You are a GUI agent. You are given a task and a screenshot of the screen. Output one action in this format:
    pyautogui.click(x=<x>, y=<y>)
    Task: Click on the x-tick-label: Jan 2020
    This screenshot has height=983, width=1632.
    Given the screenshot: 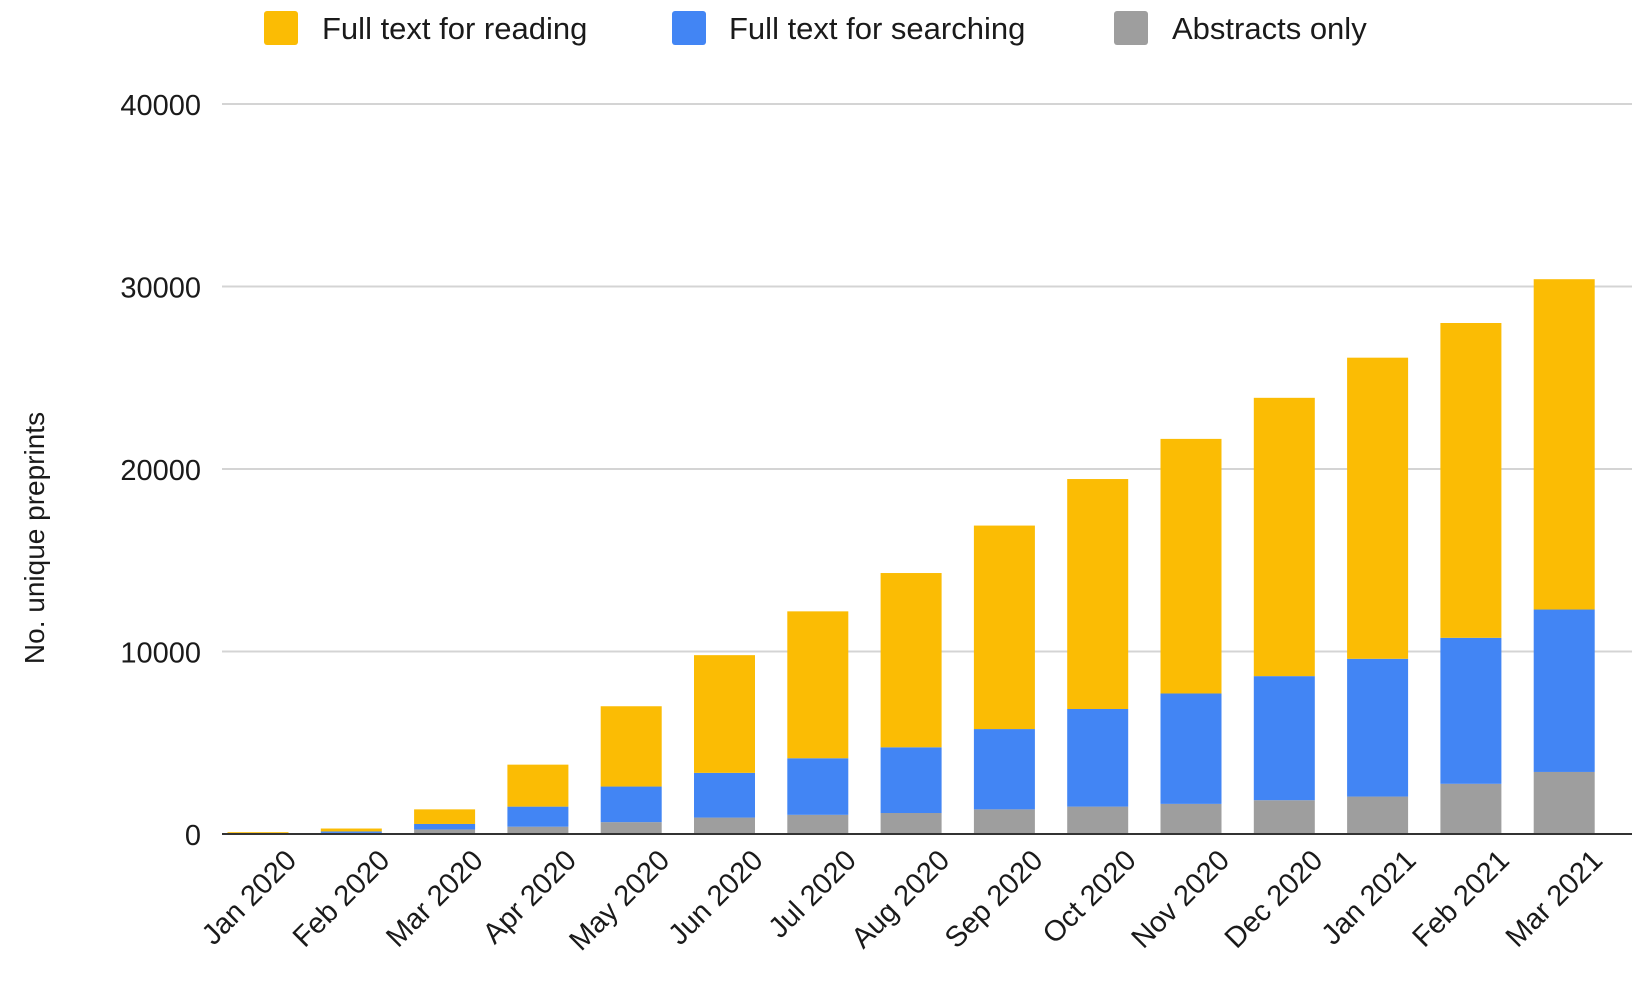 What is the action you would take?
    pyautogui.click(x=249, y=897)
    